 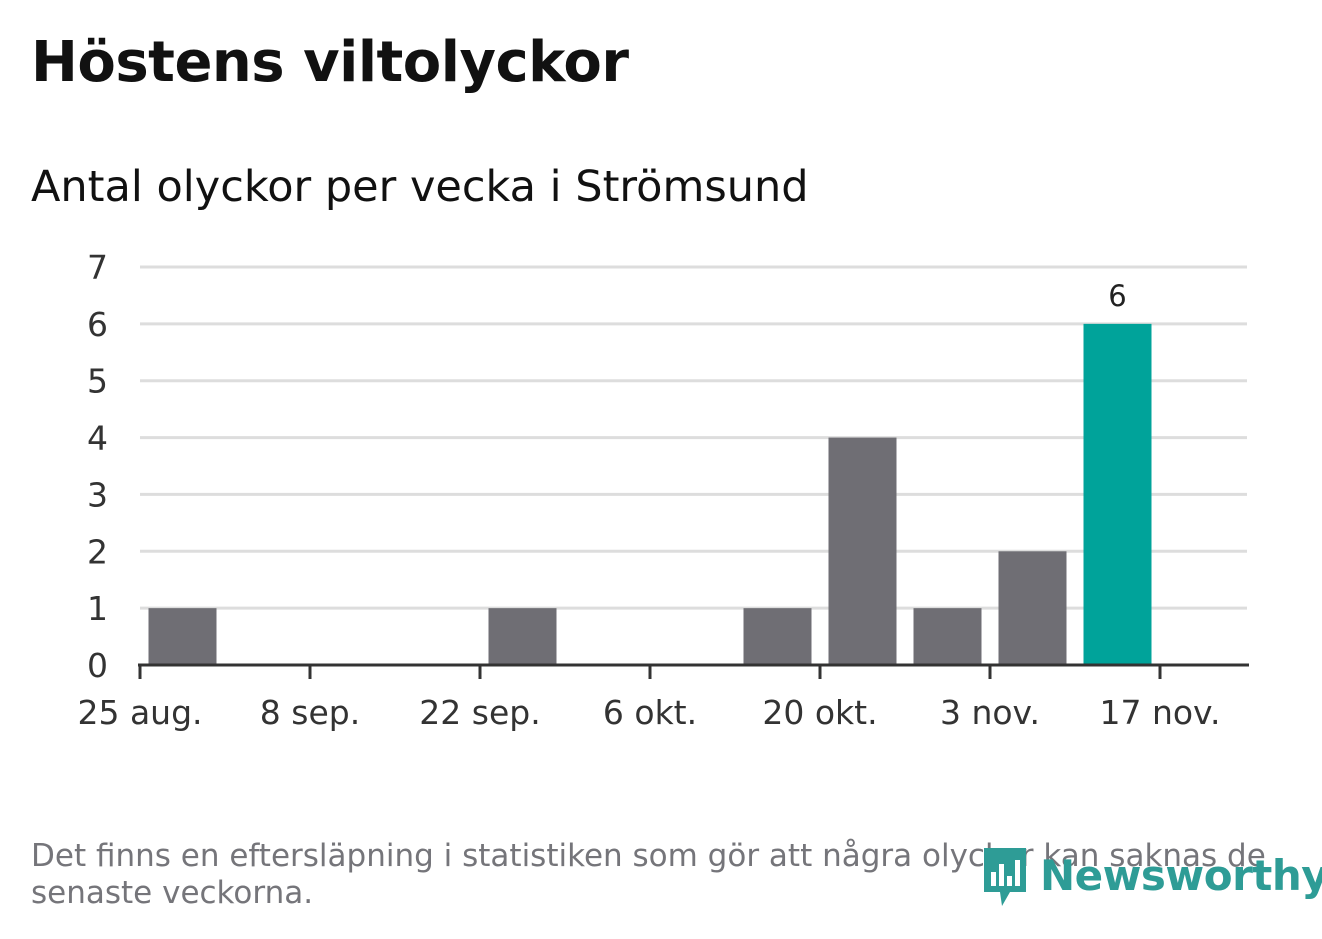 What do you see at coordinates (97, 381) in the screenshot?
I see `y-tick-label: 5` at bounding box center [97, 381].